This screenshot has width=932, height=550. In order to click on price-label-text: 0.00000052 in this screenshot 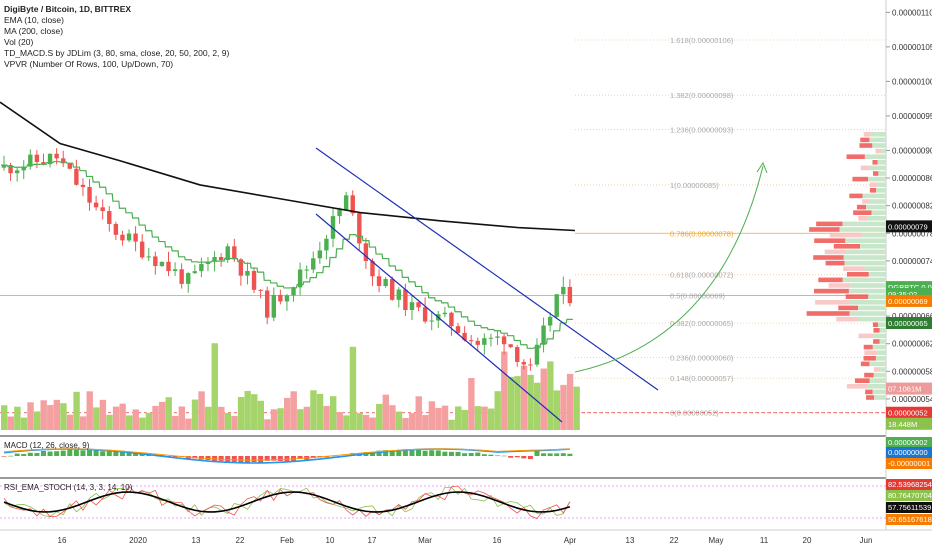, I will do `click(908, 413)`.